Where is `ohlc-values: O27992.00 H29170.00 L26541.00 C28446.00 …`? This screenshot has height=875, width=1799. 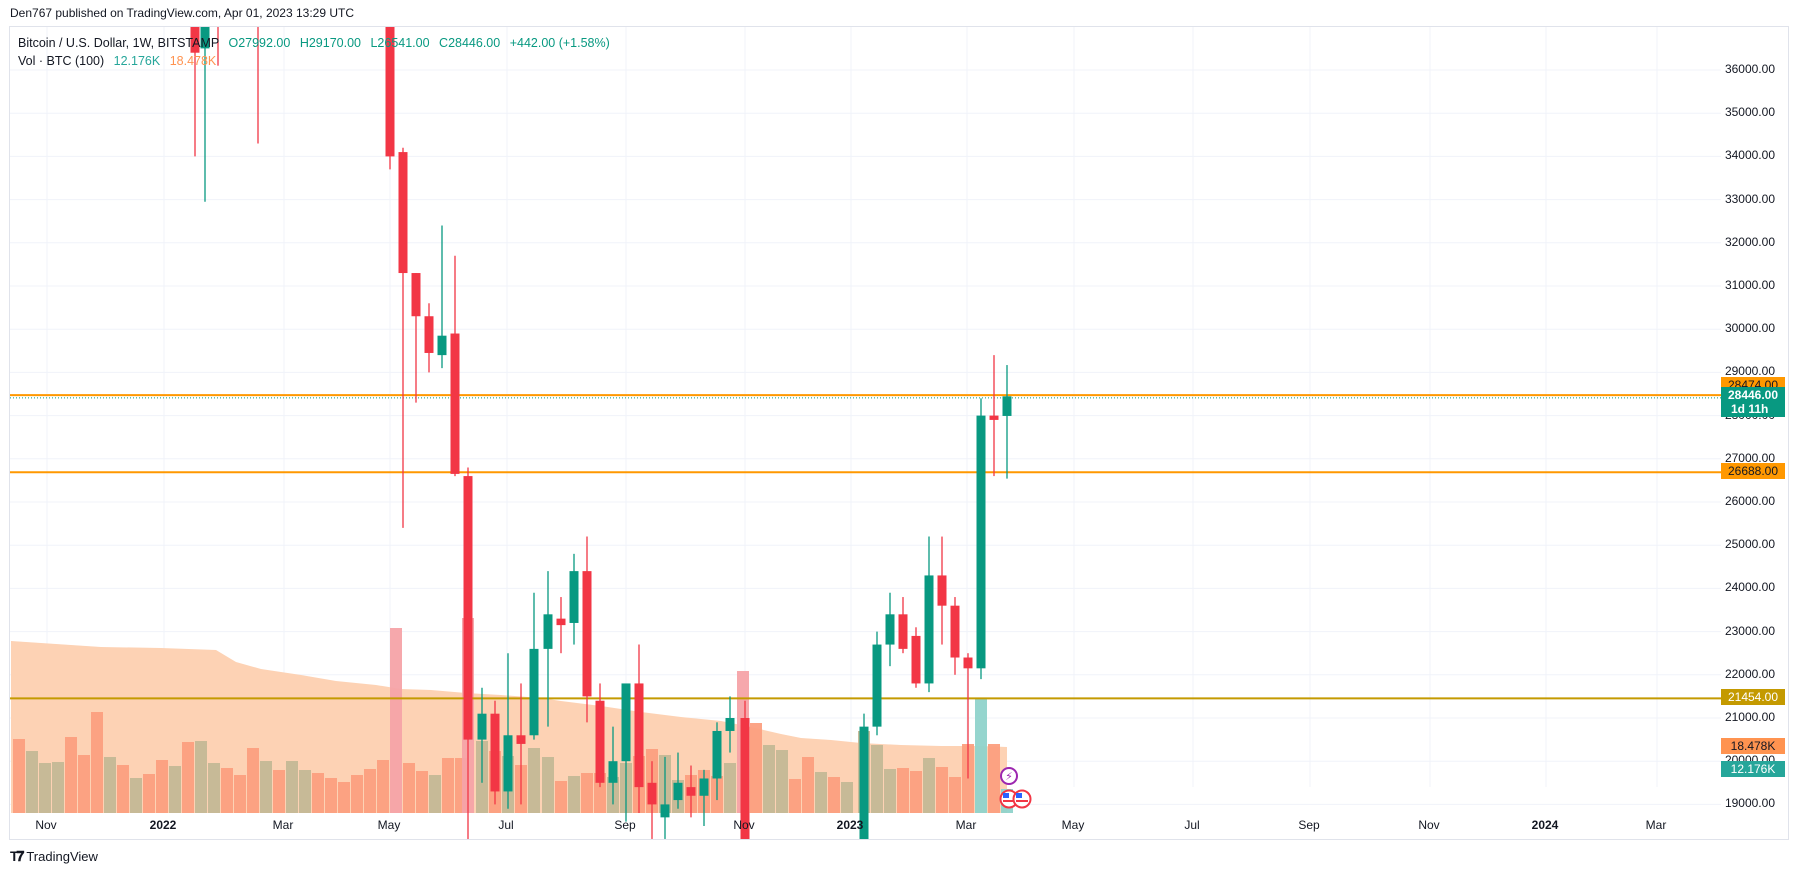 ohlc-values: O27992.00 H29170.00 L26541.00 C28446.00 … is located at coordinates (421, 43).